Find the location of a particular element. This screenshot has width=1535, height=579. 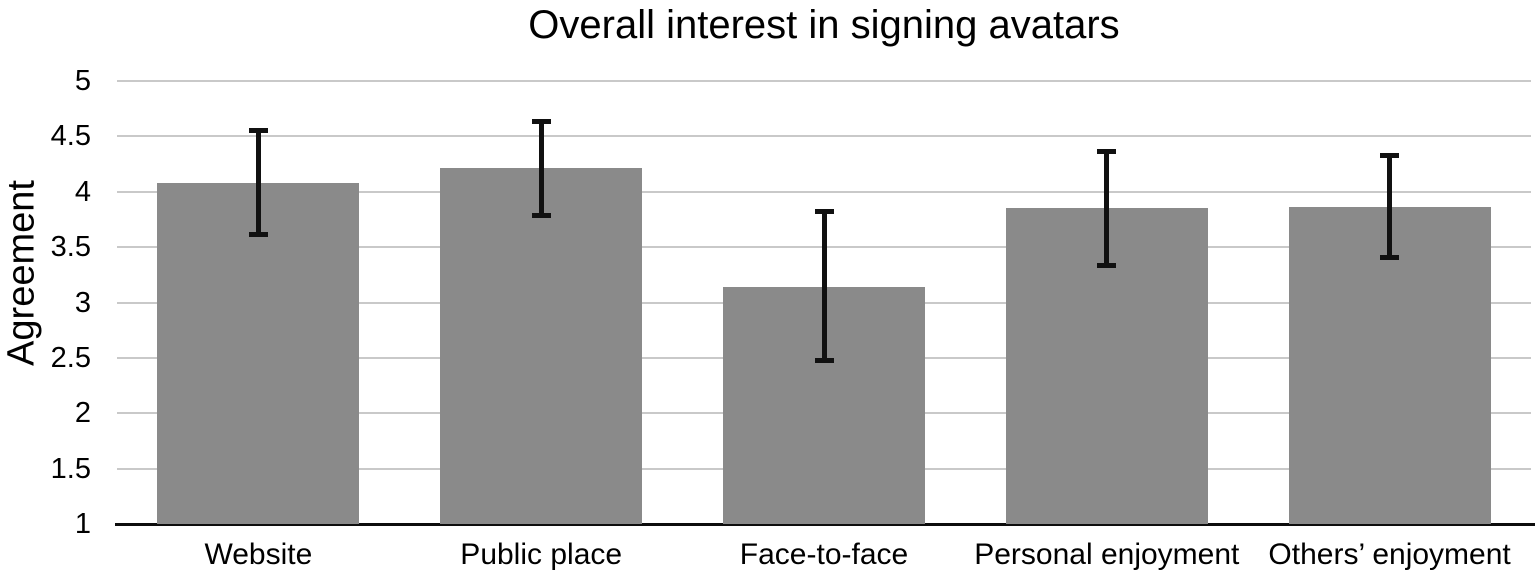

x-category-label: Others’ enjoyment is located at coordinates (1389, 554).